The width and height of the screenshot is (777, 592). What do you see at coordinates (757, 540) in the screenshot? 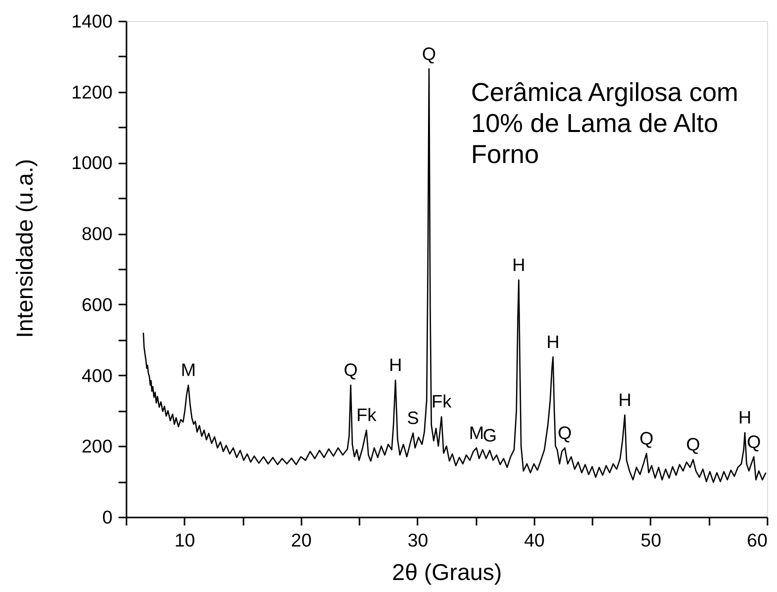
I see `x-tick-label: 60` at bounding box center [757, 540].